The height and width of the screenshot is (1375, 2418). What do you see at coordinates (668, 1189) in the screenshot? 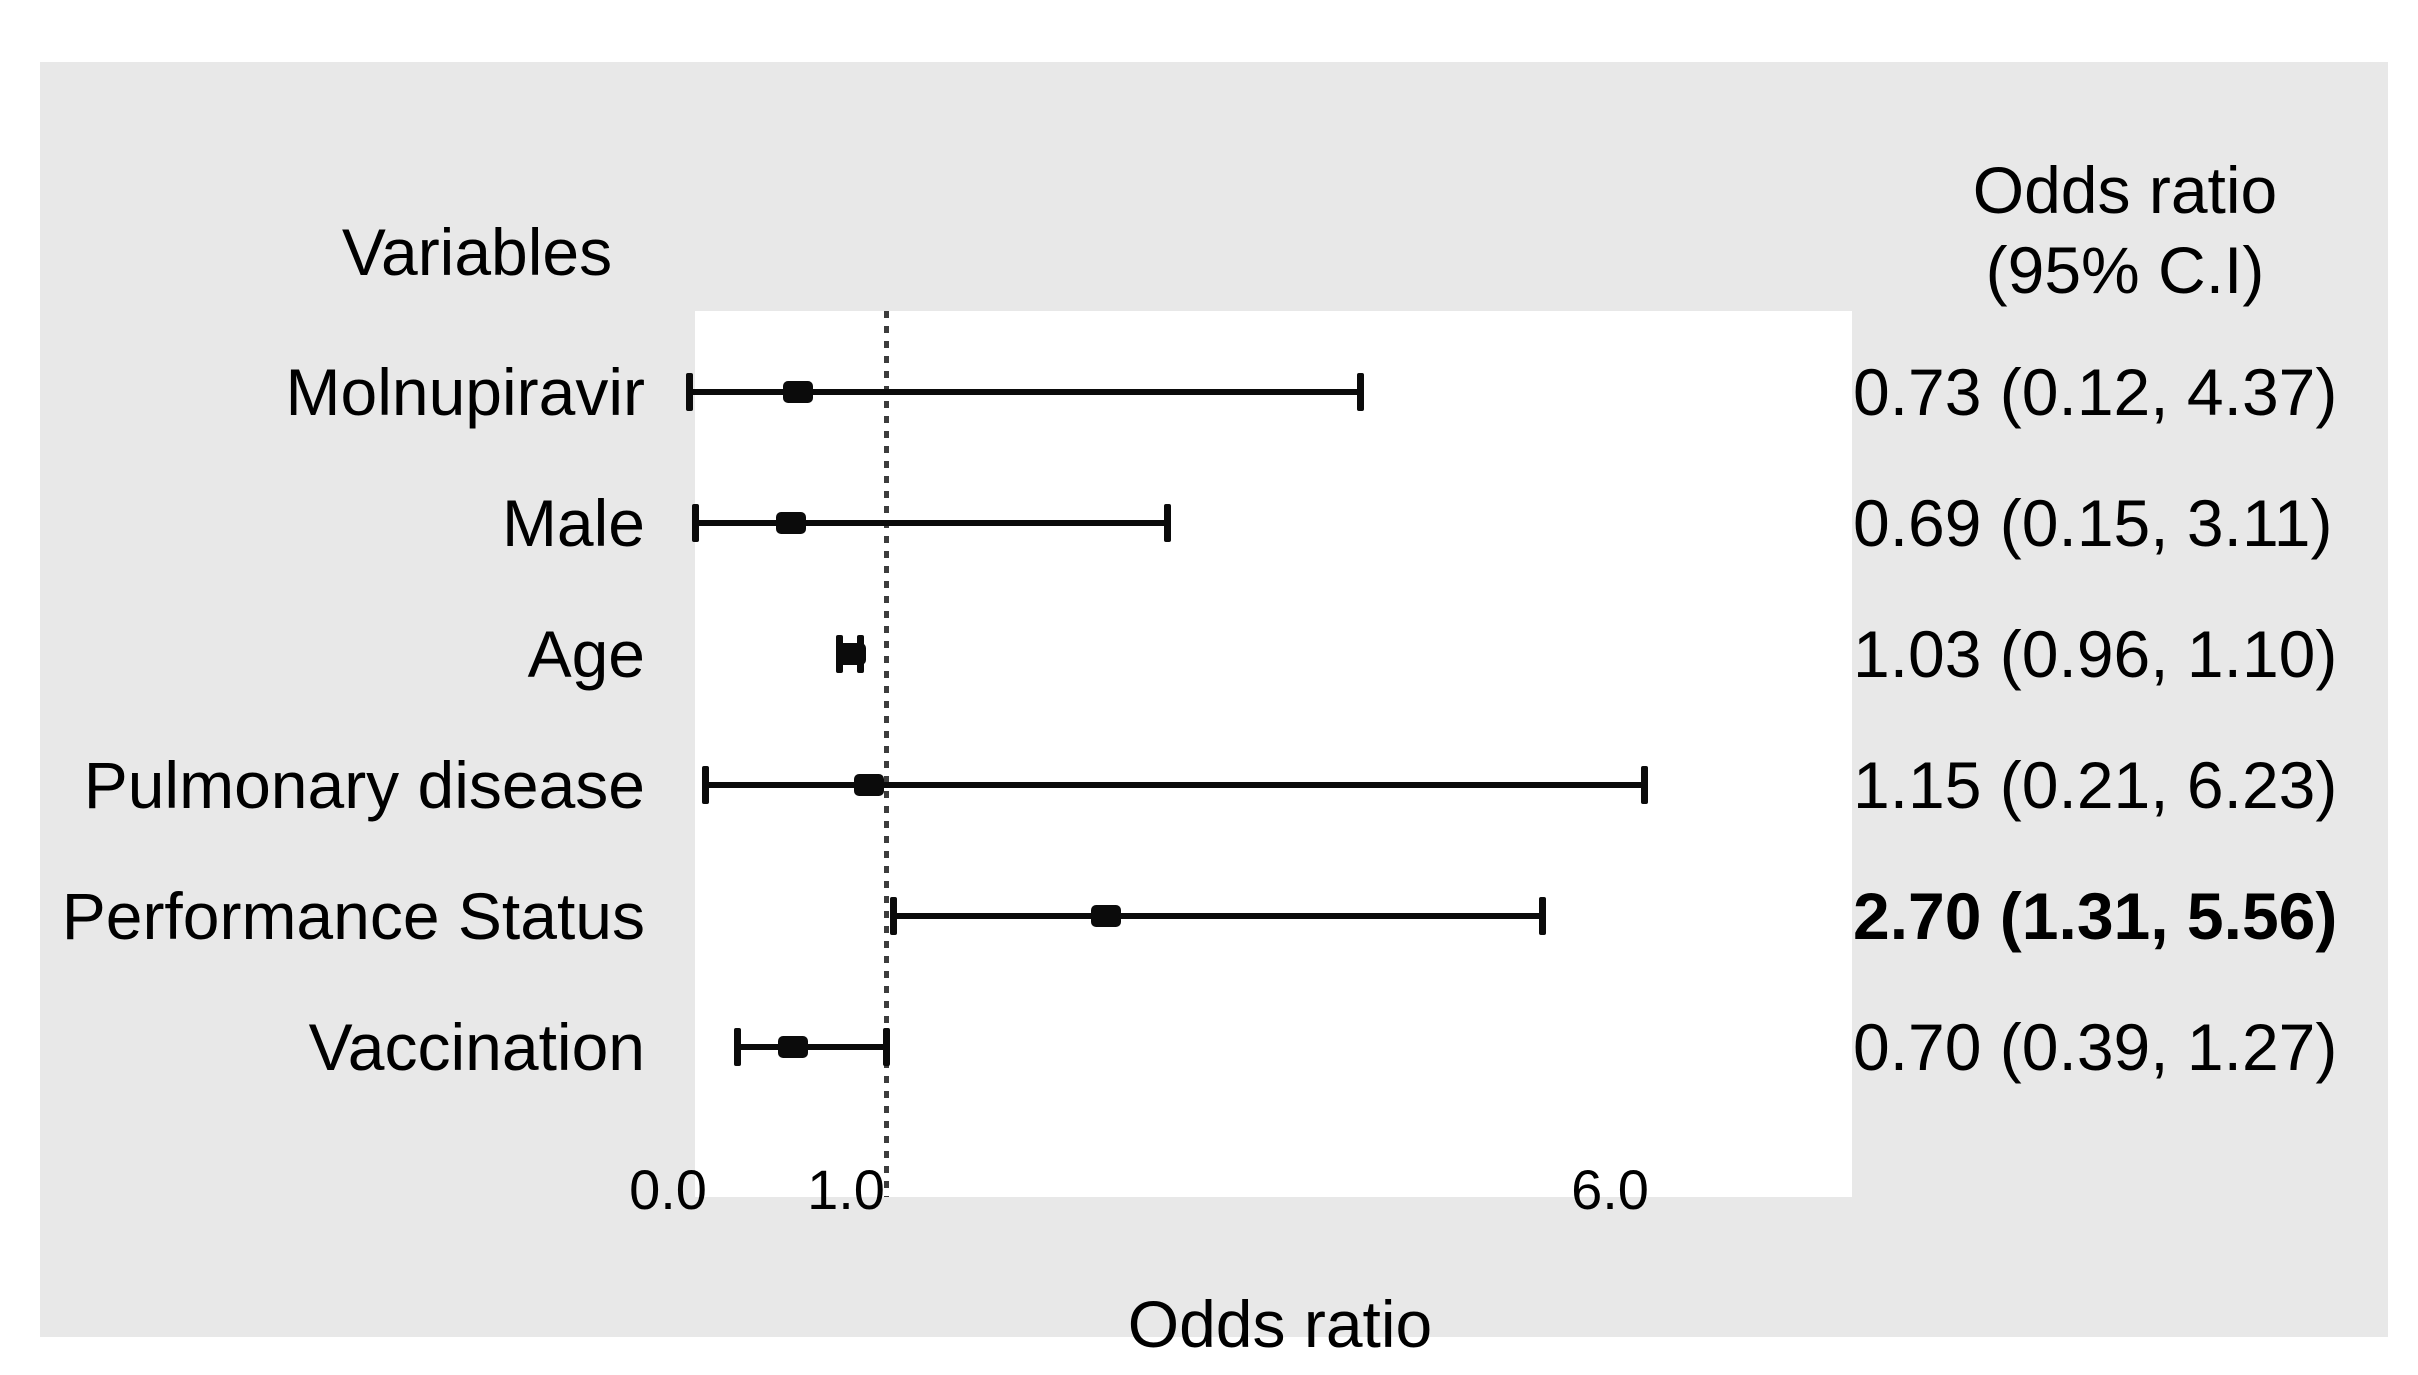
I see `x-axis-tick-label: 0.0` at bounding box center [668, 1189].